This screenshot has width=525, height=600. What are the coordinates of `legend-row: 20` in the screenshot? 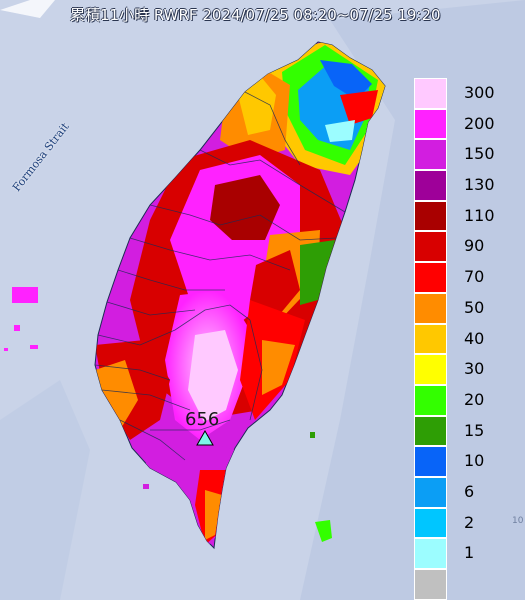 It's located at (464, 400).